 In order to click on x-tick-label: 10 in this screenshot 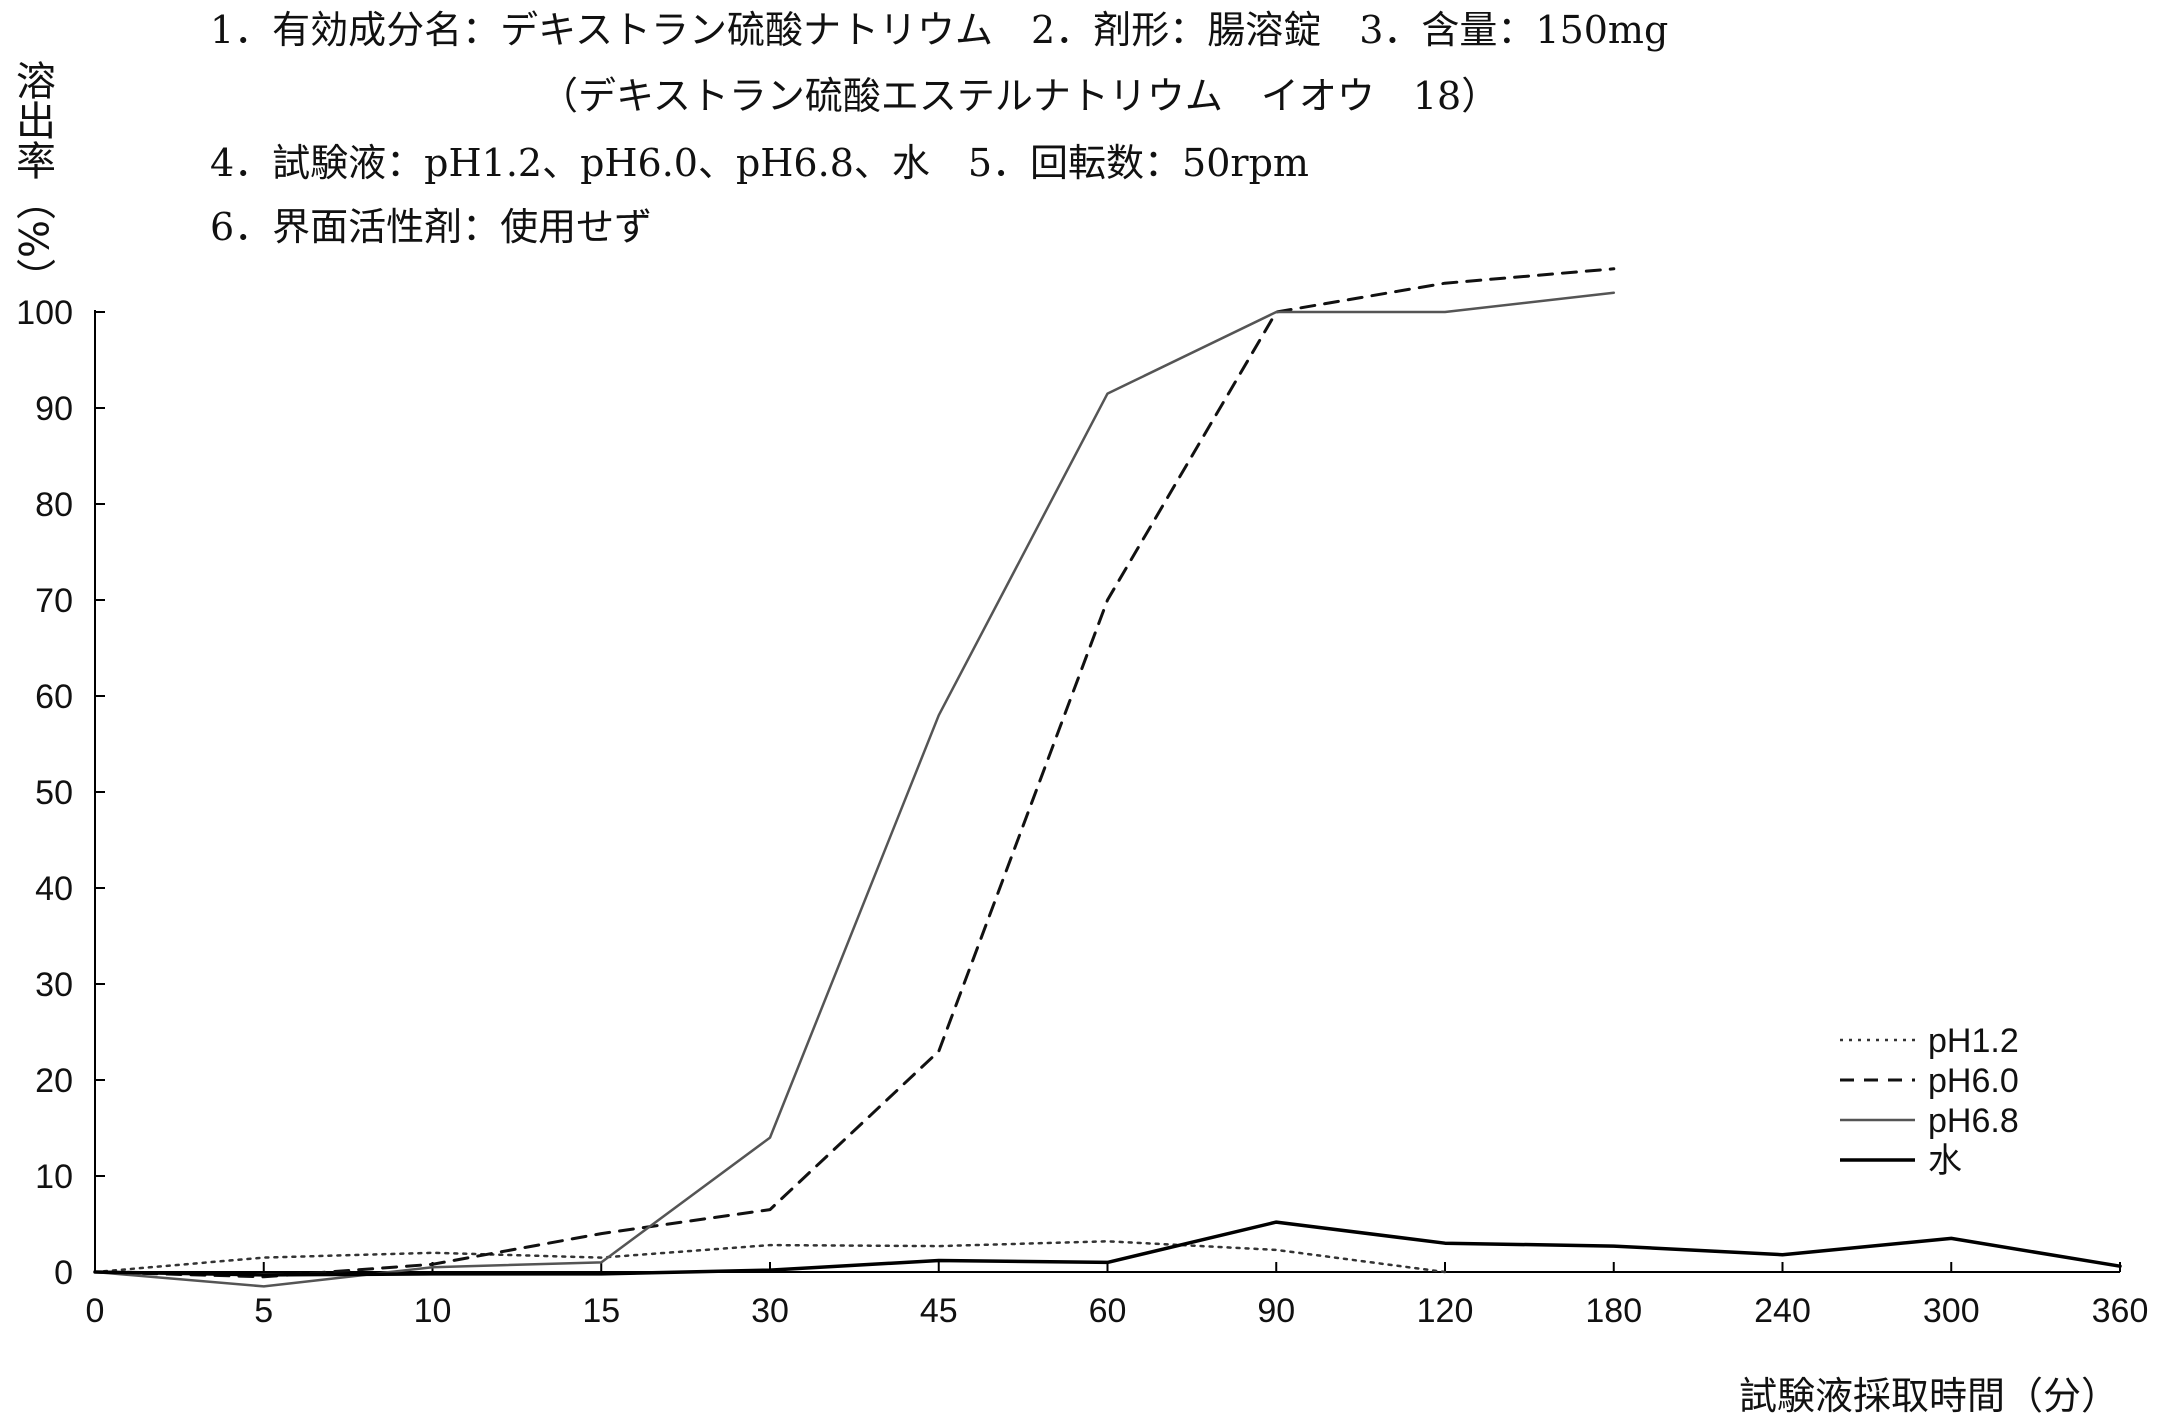, I will do `click(433, 1311)`.